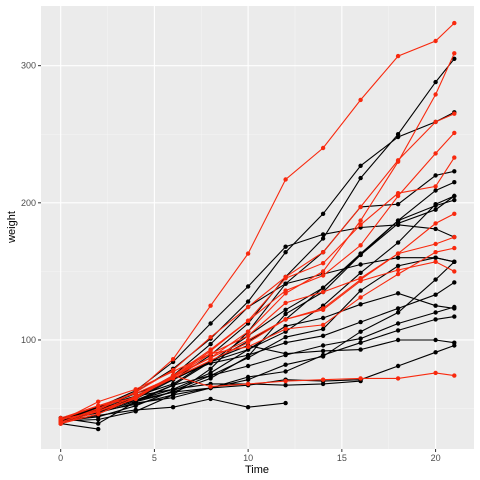  Describe the element at coordinates (79, 426) in the screenshot. I see `series-line` at that location.